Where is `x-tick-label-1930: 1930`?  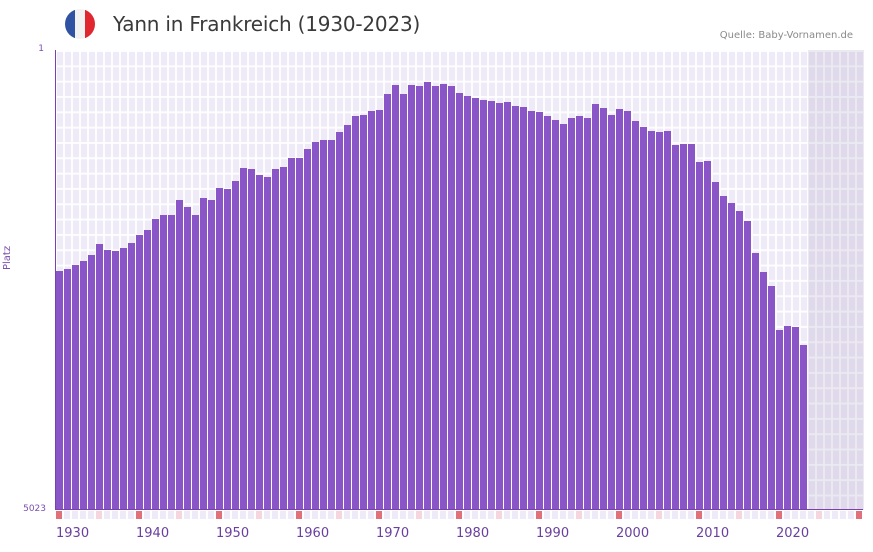 x-tick-label-1930: 1930 is located at coordinates (73, 533).